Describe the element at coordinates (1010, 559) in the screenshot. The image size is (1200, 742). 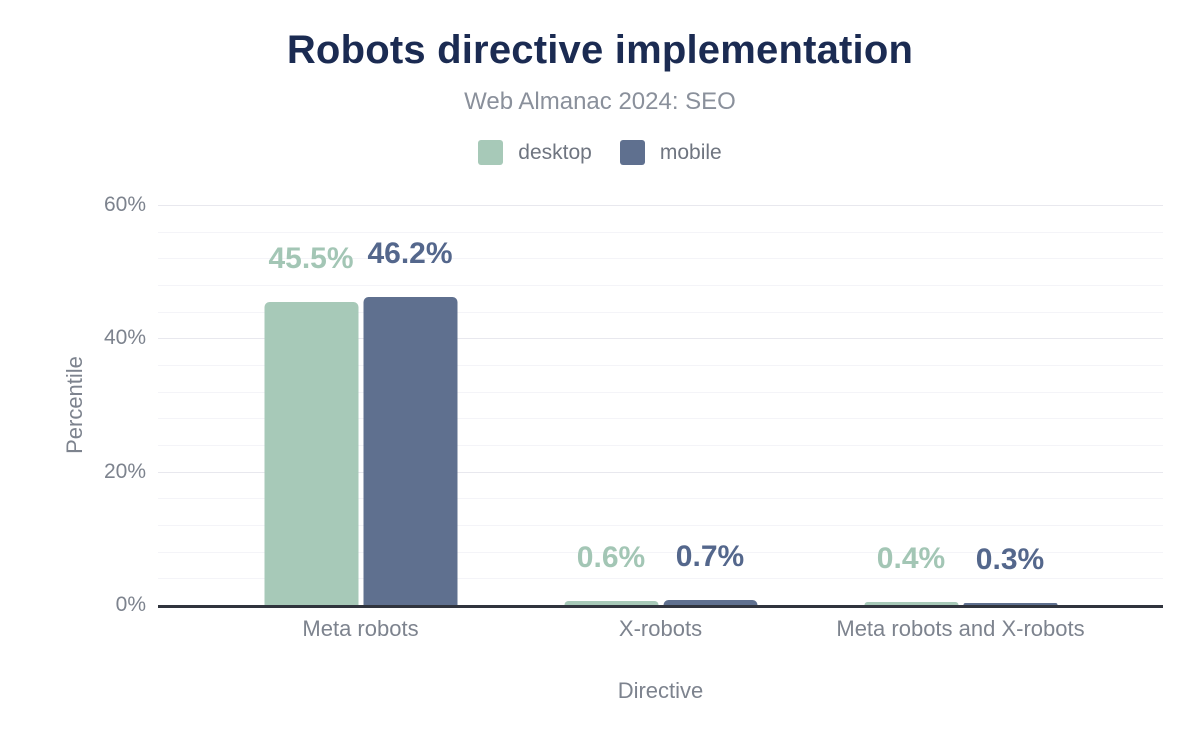
I see `value-label-mobile-meta-robots-and-x-robots: 0.3%` at that location.